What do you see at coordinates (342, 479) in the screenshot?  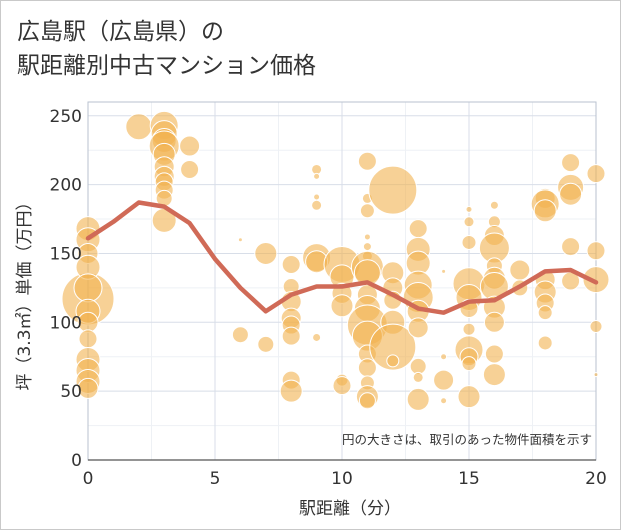 I see `x-tick-label: 10` at bounding box center [342, 479].